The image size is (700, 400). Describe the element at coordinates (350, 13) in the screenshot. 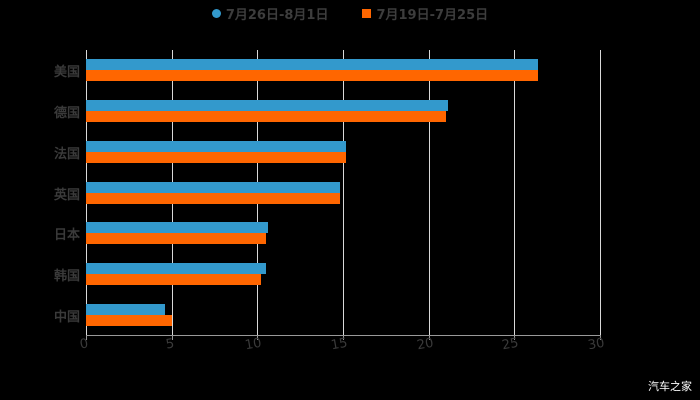

I see `chart-legend: 7月26日-8月1日 7月19日-7月25日` at that location.